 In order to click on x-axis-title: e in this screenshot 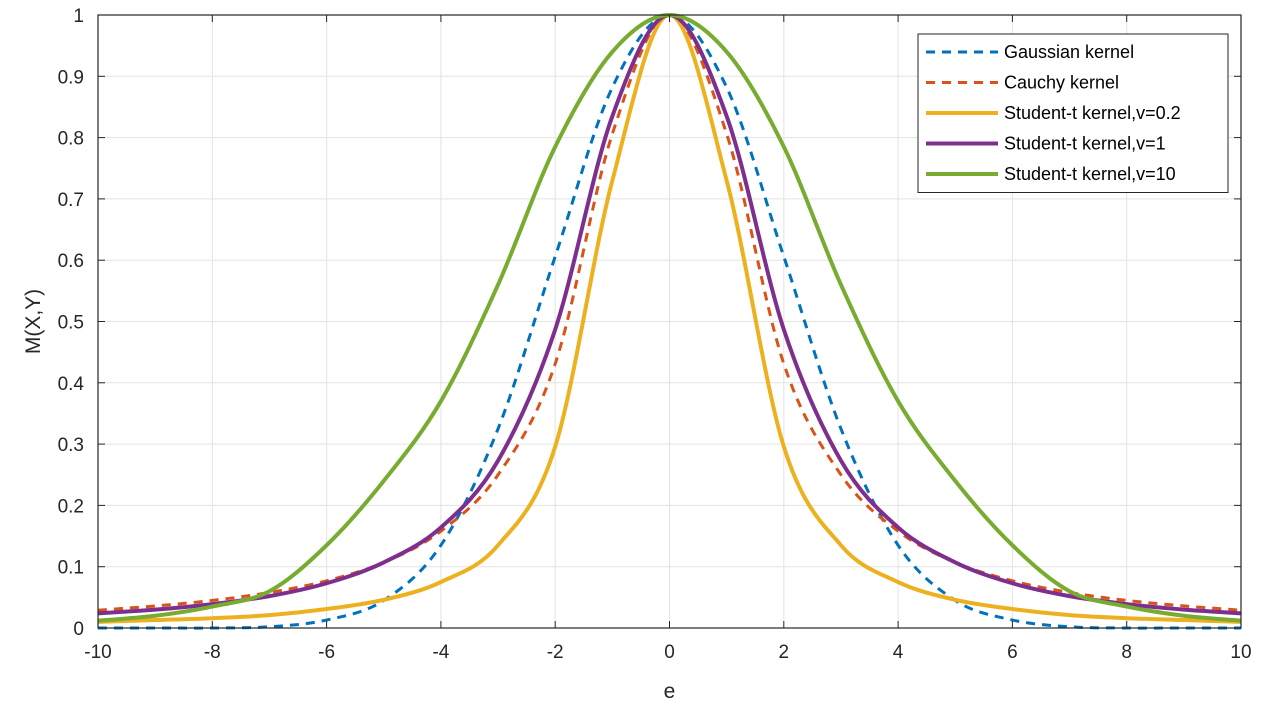, I will do `click(670, 691)`.